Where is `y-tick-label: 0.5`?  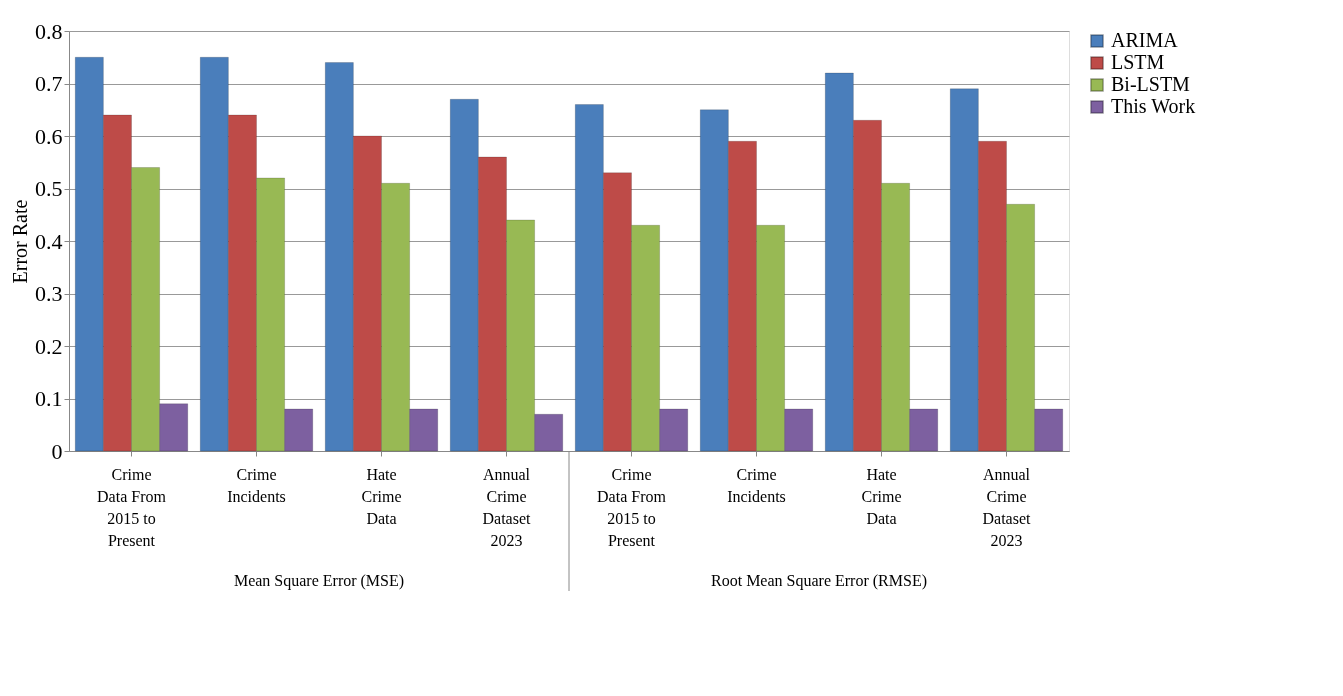
y-tick-label: 0.5 is located at coordinates (49, 188).